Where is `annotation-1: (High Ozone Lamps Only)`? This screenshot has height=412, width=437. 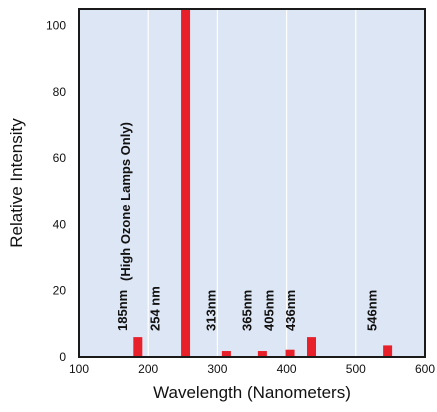
annotation-1: (High Ozone Lamps Only) is located at coordinates (125, 201).